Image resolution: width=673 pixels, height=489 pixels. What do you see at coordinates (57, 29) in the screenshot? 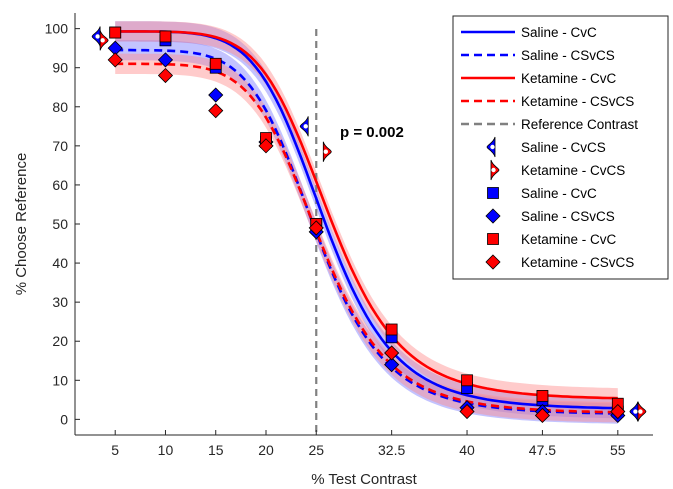
I see `y-tick-label-10: 100` at bounding box center [57, 29].